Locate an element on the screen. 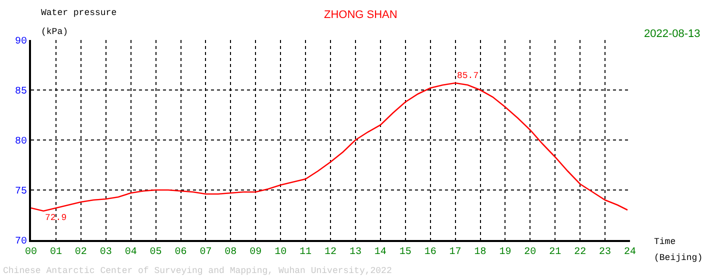 This screenshot has width=710, height=278. x-tick-label: 05 is located at coordinates (156, 252).